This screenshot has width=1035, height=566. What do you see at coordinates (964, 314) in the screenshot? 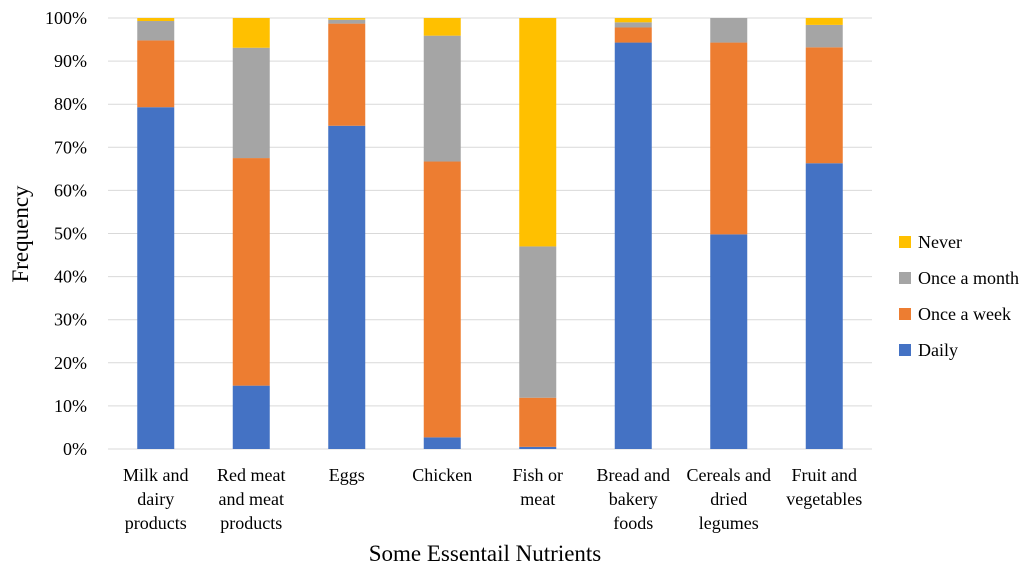
I see `legend-label: Once a week` at bounding box center [964, 314].